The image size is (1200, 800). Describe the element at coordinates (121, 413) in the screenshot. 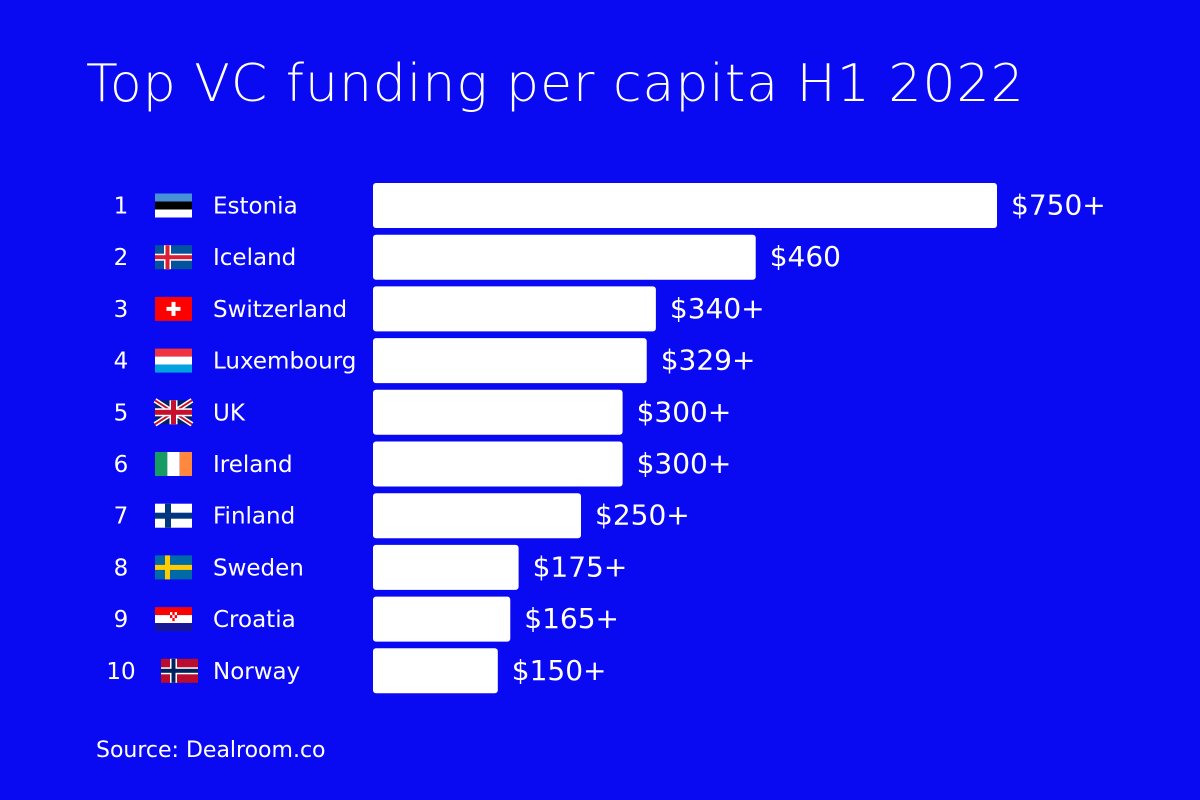

I see `rank-label: 5` at that location.